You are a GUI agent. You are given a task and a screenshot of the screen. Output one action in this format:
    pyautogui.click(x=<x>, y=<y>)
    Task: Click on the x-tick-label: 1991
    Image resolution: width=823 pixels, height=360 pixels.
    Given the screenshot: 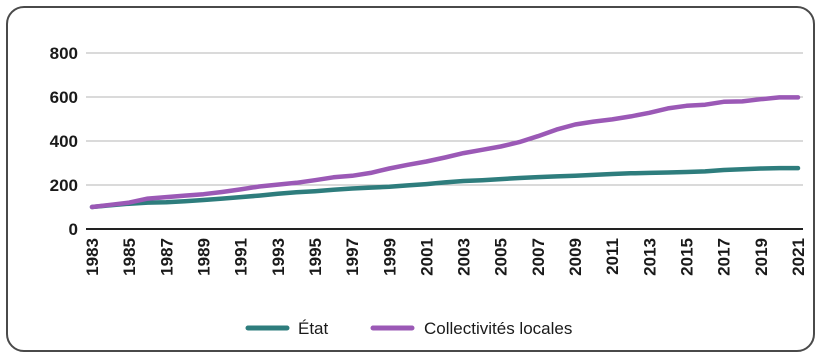 What is the action you would take?
    pyautogui.click(x=241, y=257)
    